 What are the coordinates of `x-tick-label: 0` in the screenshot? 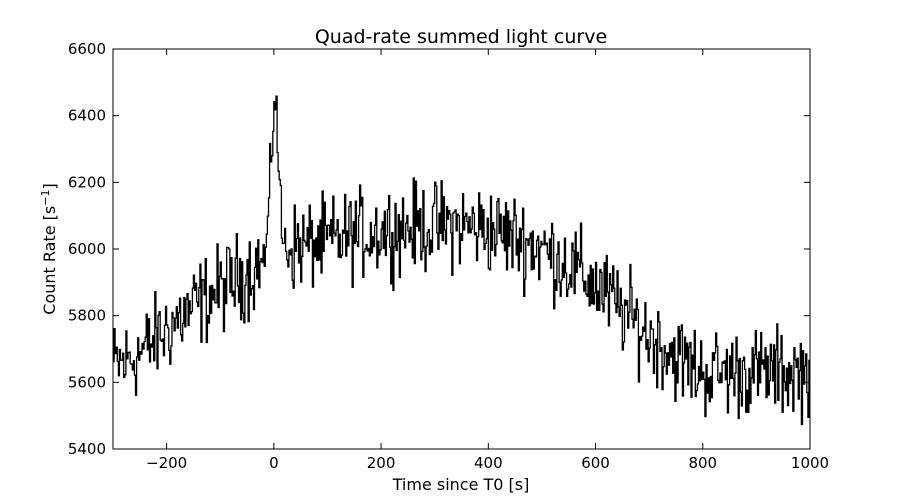 It's located at (274, 463).